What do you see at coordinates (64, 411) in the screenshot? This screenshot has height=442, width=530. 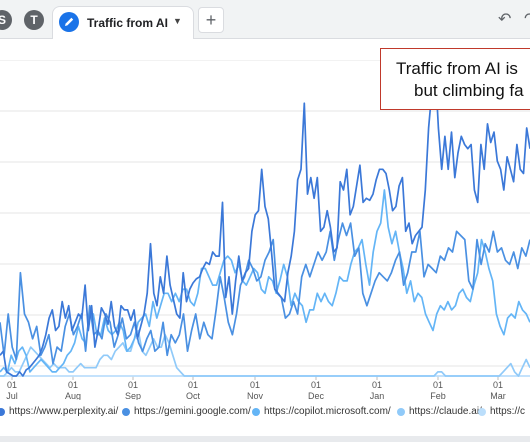 I see `legend-label: https://www.perplexity.ai/` at bounding box center [64, 411].